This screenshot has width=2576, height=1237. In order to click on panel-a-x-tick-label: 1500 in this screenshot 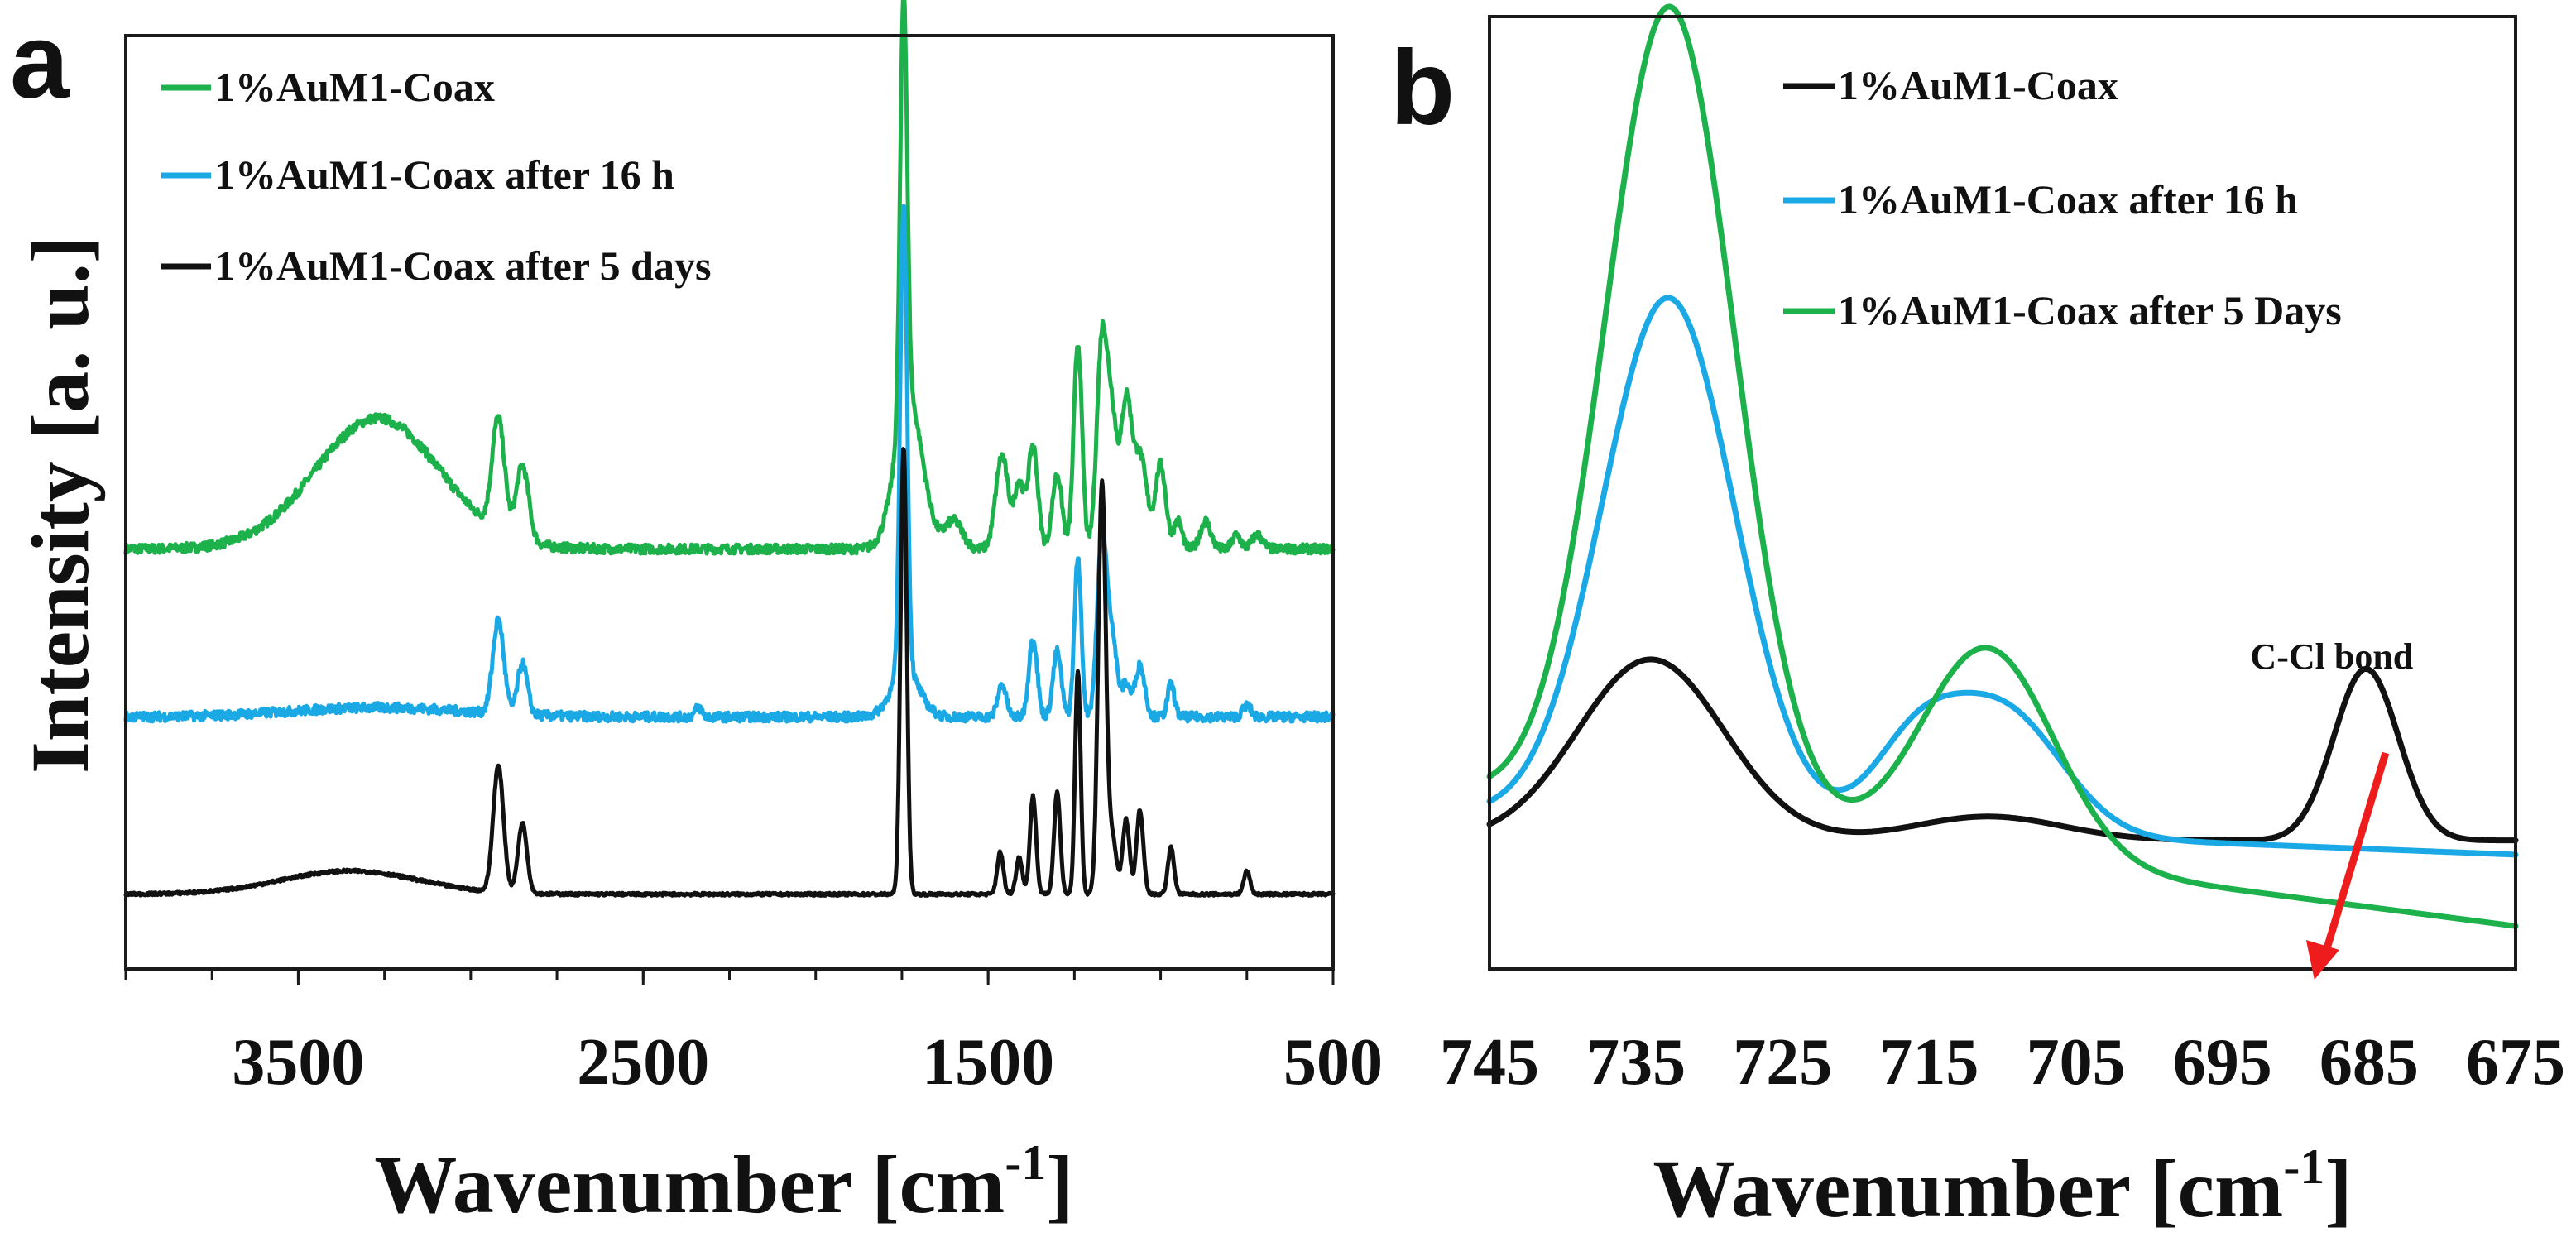, I will do `click(988, 1062)`.